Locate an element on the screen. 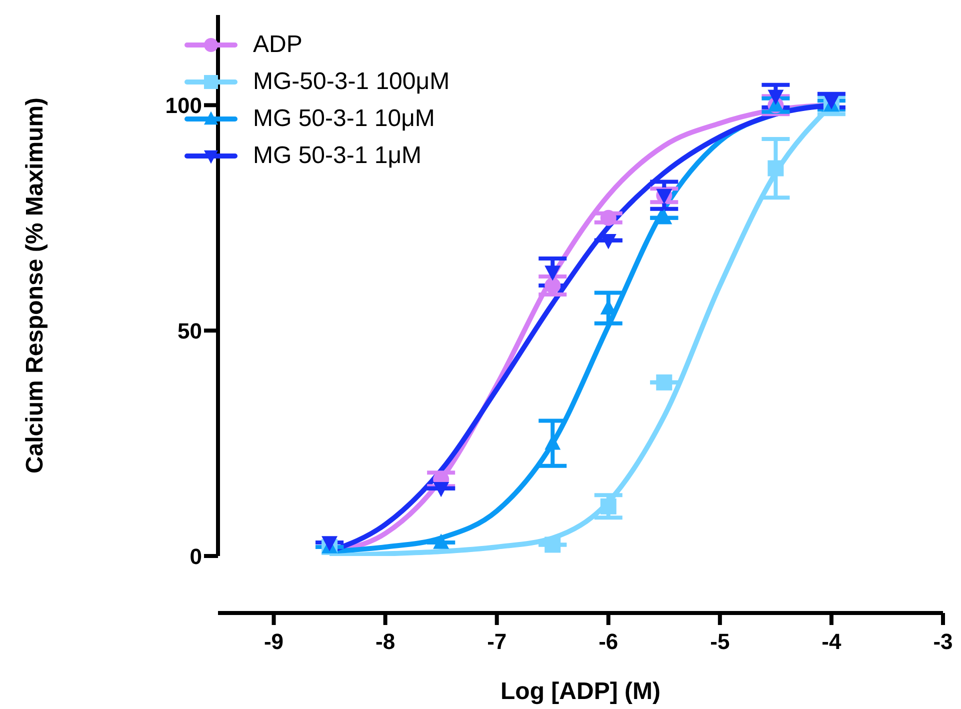 Image resolution: width=961 pixels, height=709 pixels. x-tick-label: -9 is located at coordinates (274, 641).